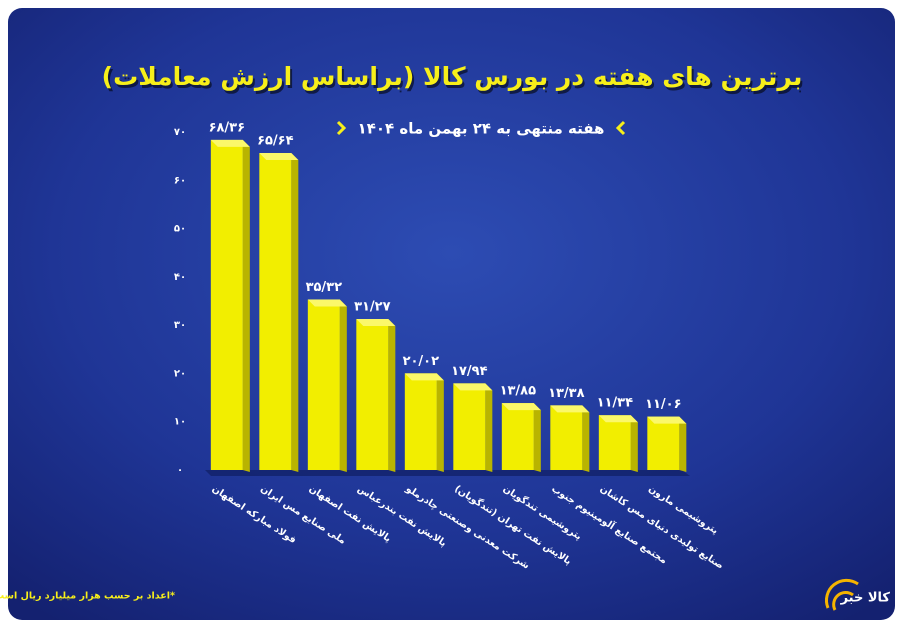  What do you see at coordinates (275, 141) in the screenshot?
I see `value-label: ۶۵/۶۴` at bounding box center [275, 141].